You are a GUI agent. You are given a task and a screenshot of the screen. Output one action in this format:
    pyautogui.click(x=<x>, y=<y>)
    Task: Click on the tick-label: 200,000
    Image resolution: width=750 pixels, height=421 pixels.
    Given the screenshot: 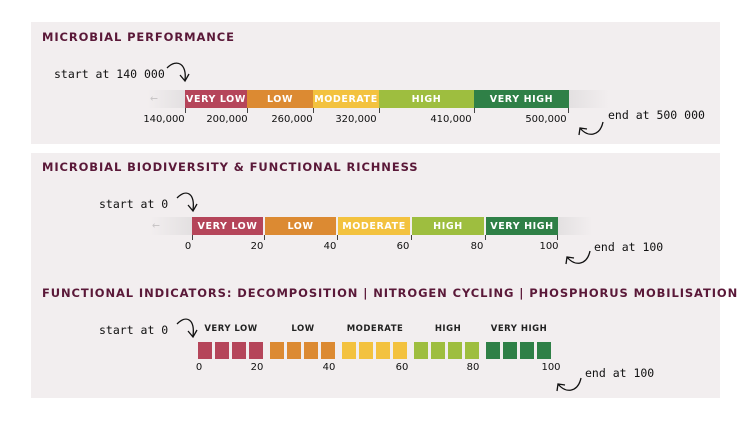 What is the action you would take?
    pyautogui.click(x=227, y=119)
    